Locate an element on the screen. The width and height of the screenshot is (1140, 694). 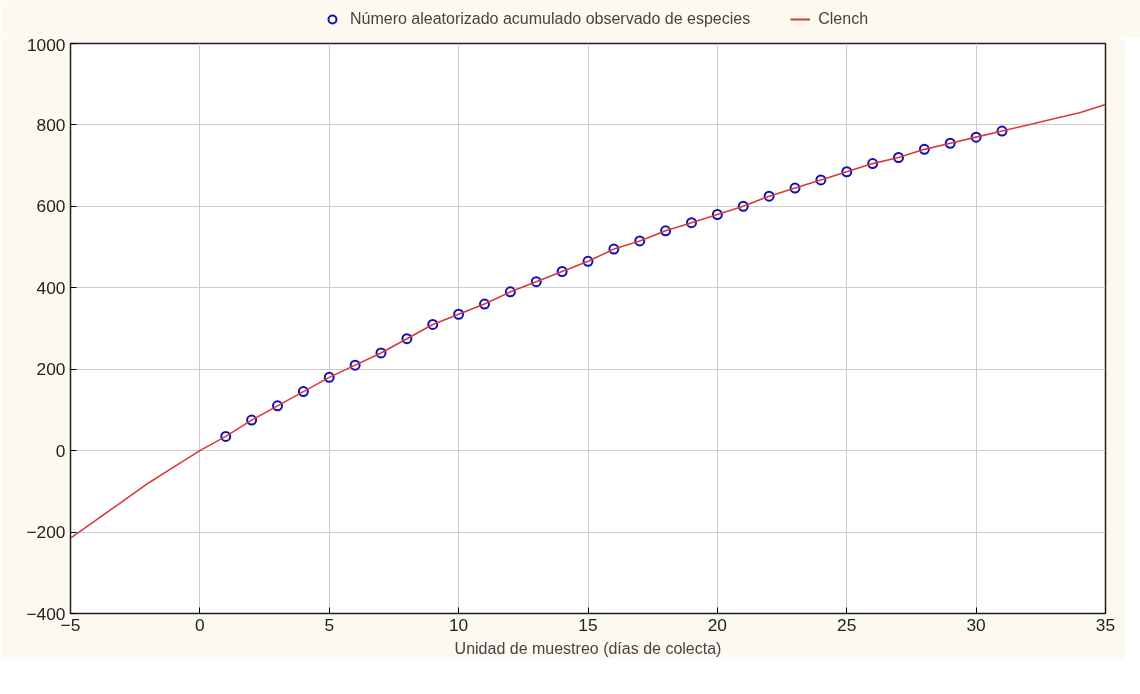
y-tick-label: 400 is located at coordinates (51, 287).